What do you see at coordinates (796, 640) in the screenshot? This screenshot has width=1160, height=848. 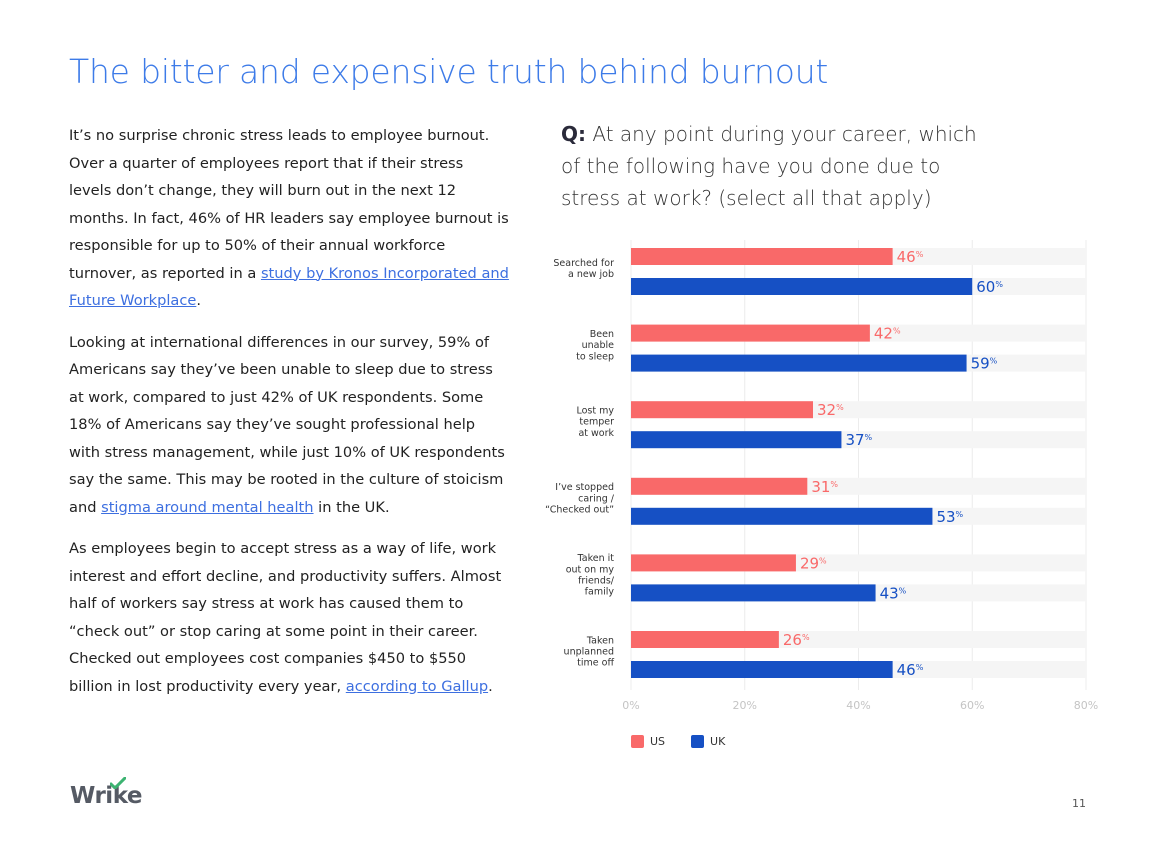 I see `bar-value-label: 26%` at bounding box center [796, 640].